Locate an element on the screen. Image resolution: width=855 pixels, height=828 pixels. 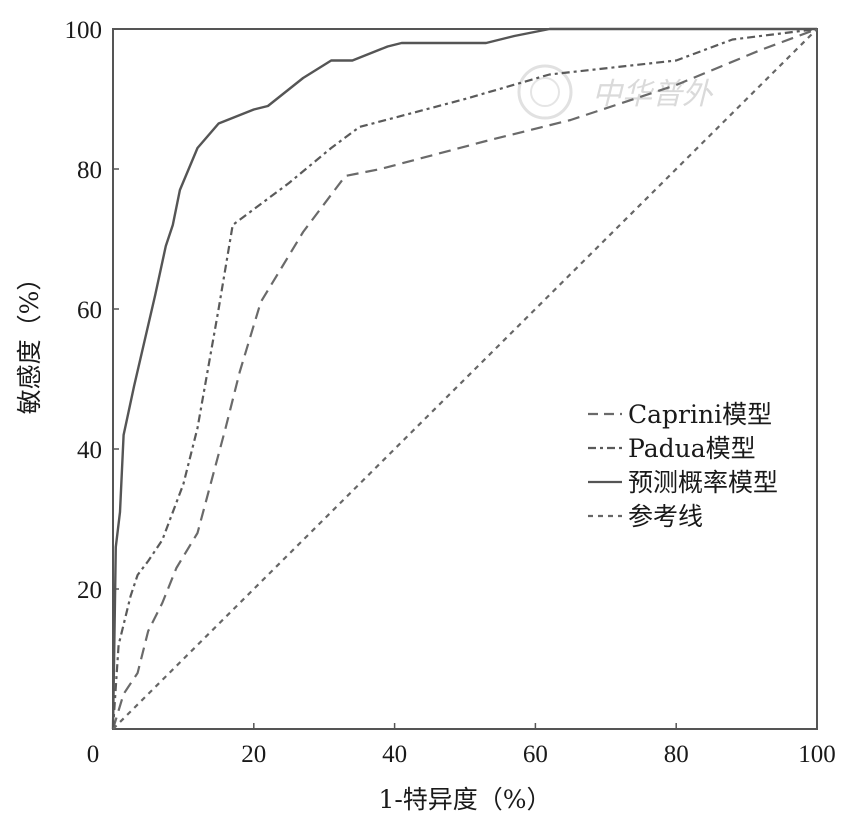
x-tick-labels: 0 20 40 60 80 100 is located at coordinates (461, 754).